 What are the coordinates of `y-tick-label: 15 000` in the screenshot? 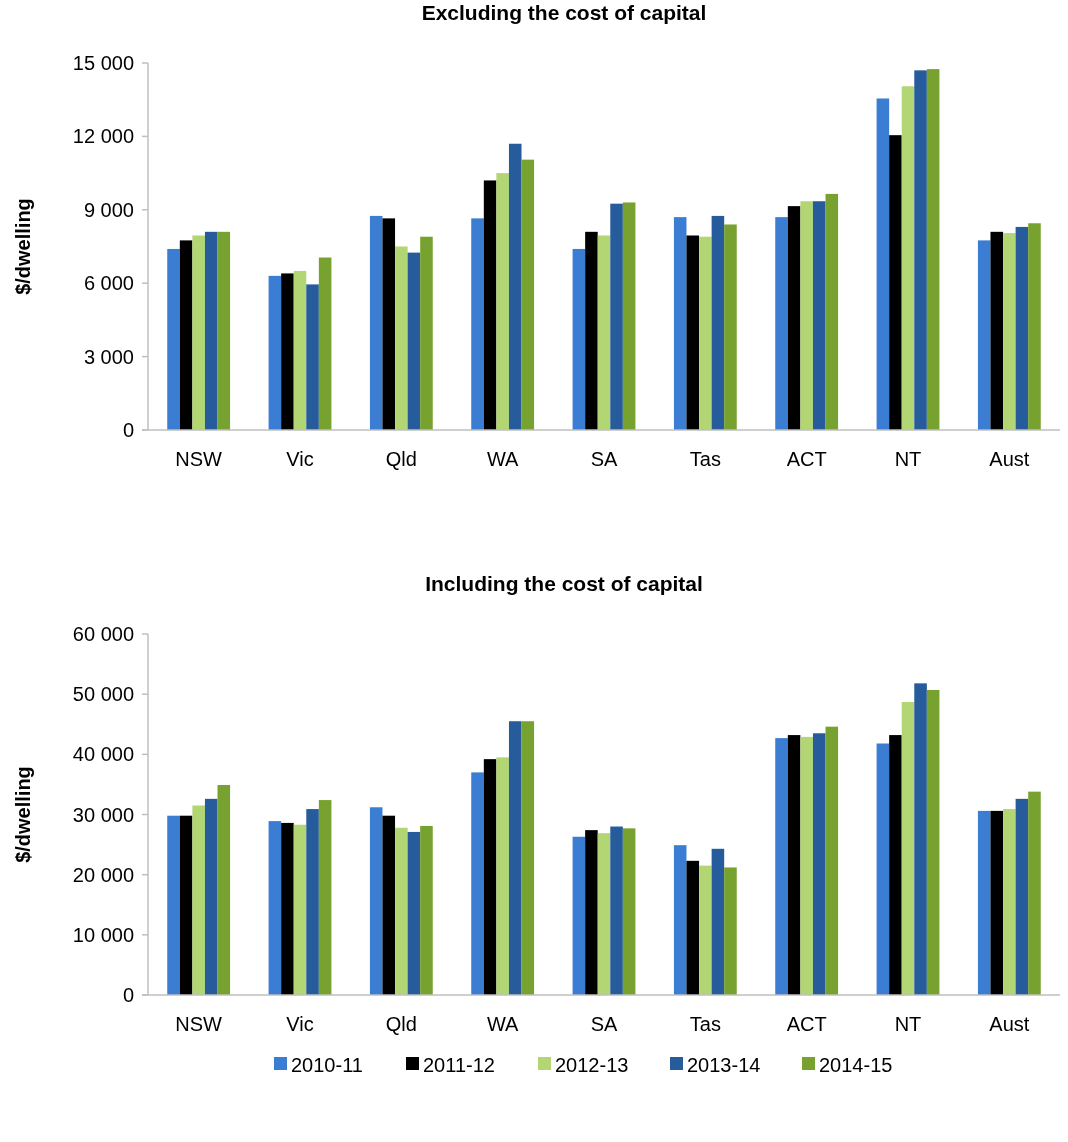 It's located at (103, 63).